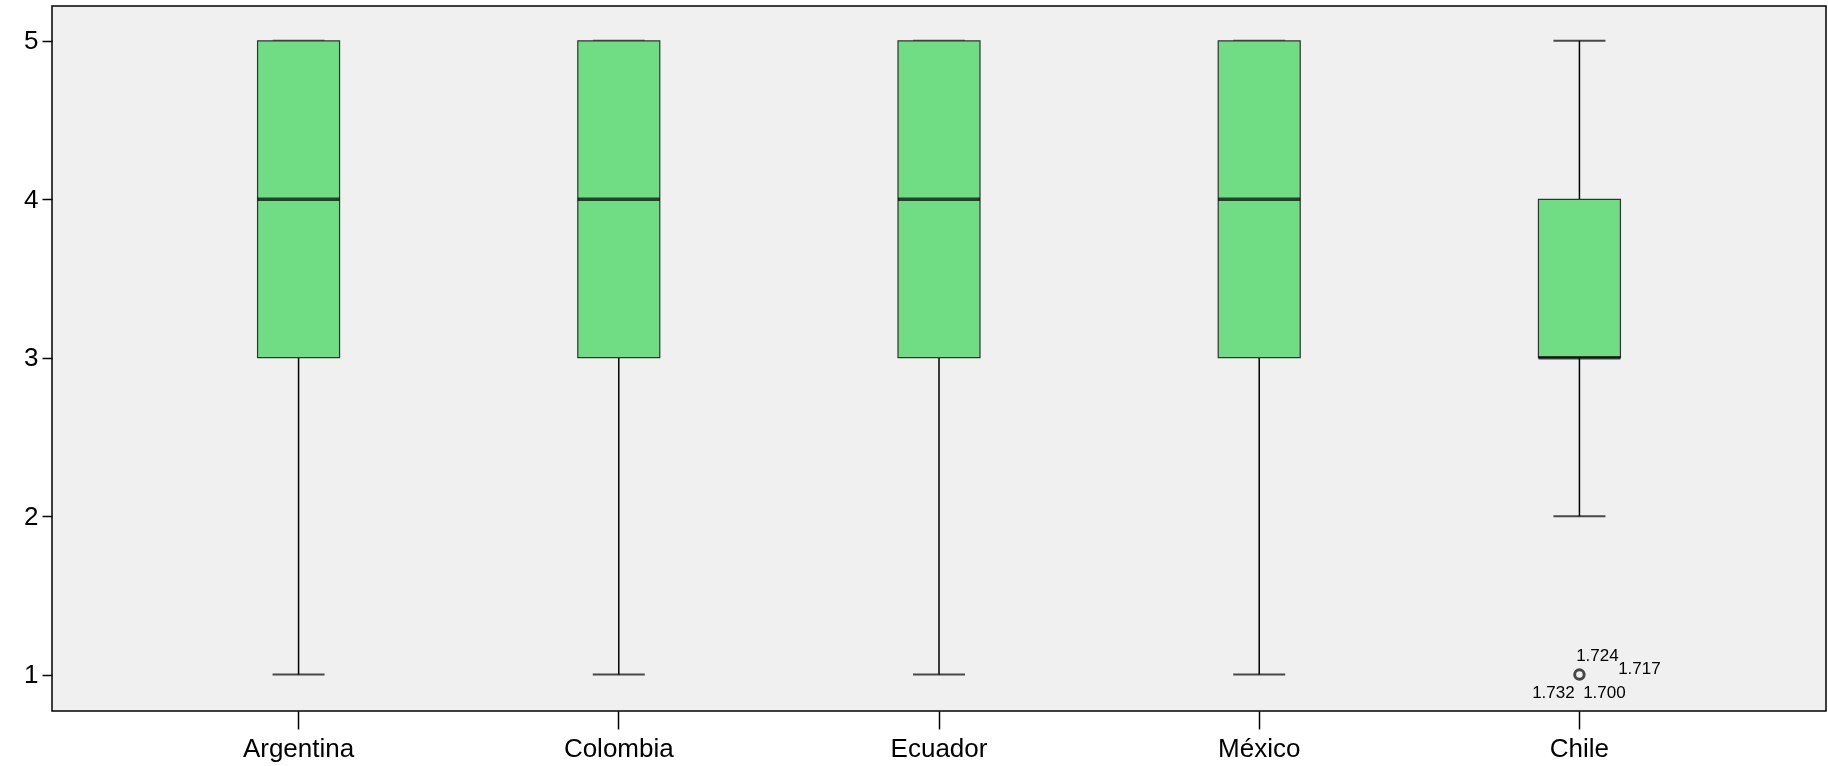 This screenshot has width=1828, height=766. What do you see at coordinates (1604, 692) in the screenshot?
I see `annotation: 1.700` at bounding box center [1604, 692].